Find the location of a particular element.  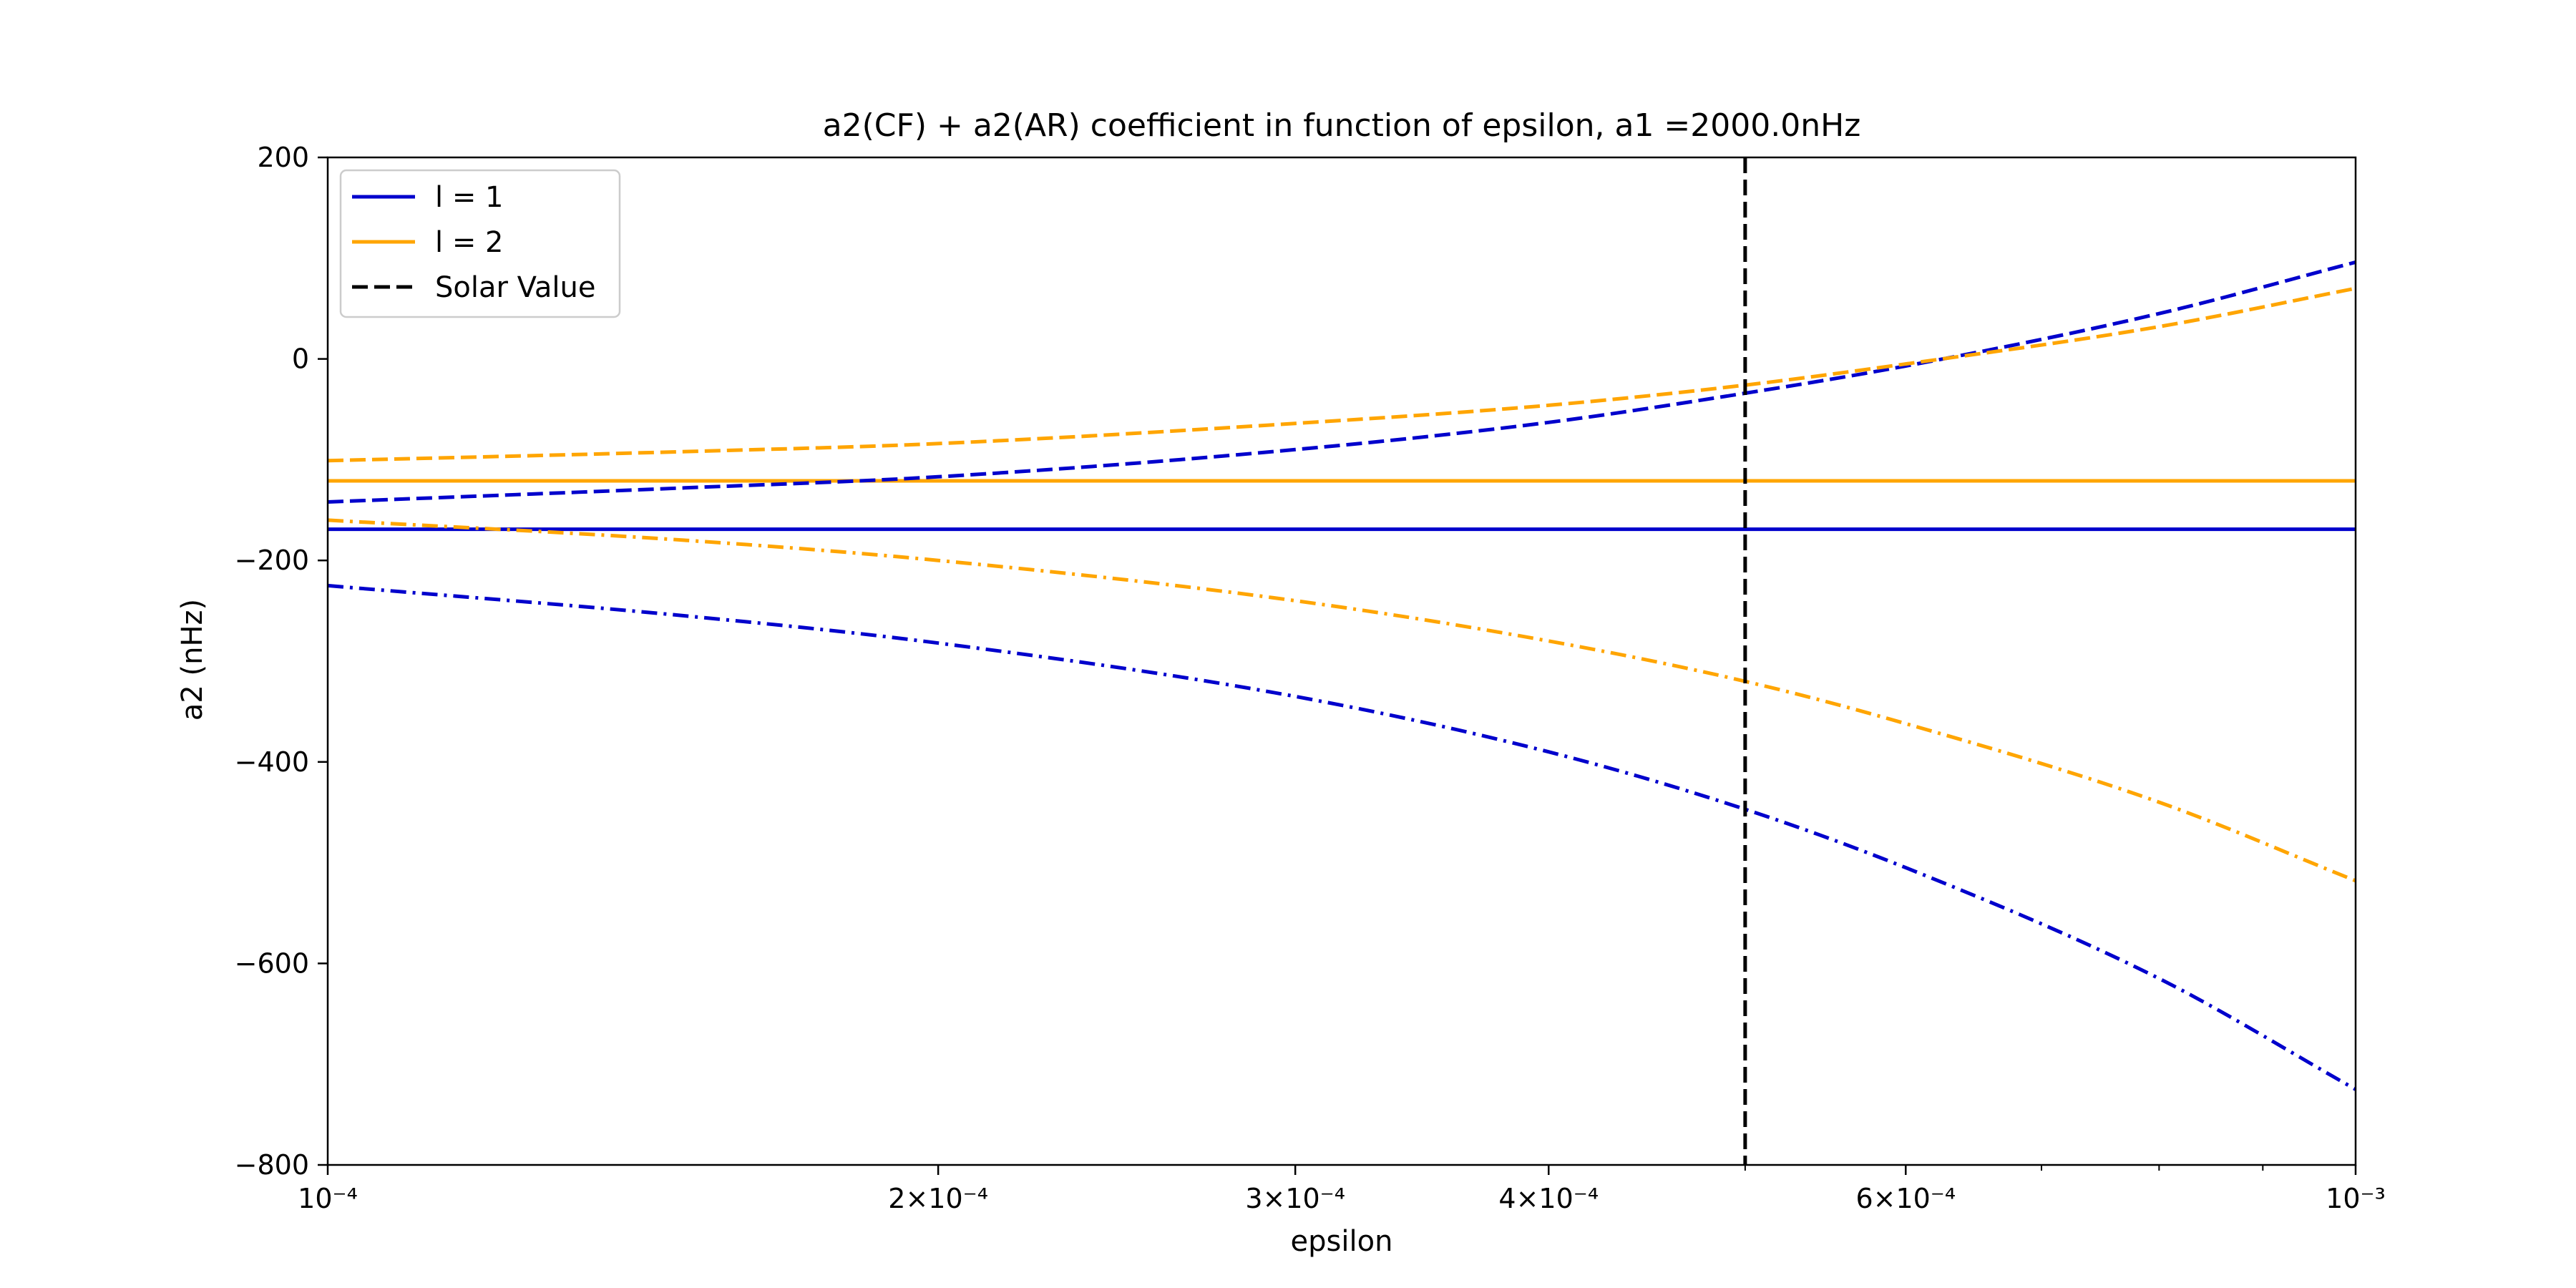

y-axis-label: a2 (nHz) is located at coordinates (192, 660).